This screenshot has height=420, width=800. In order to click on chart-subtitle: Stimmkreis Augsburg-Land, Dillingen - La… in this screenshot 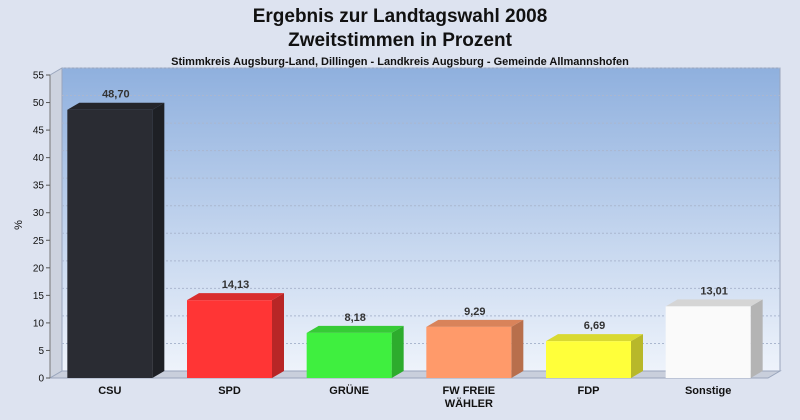, I will do `click(400, 62)`.